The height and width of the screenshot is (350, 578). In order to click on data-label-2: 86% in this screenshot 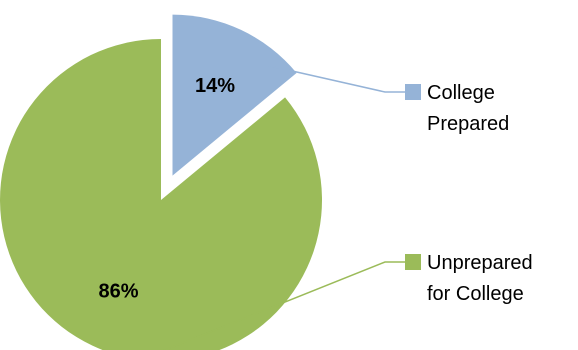, I will do `click(118, 291)`.